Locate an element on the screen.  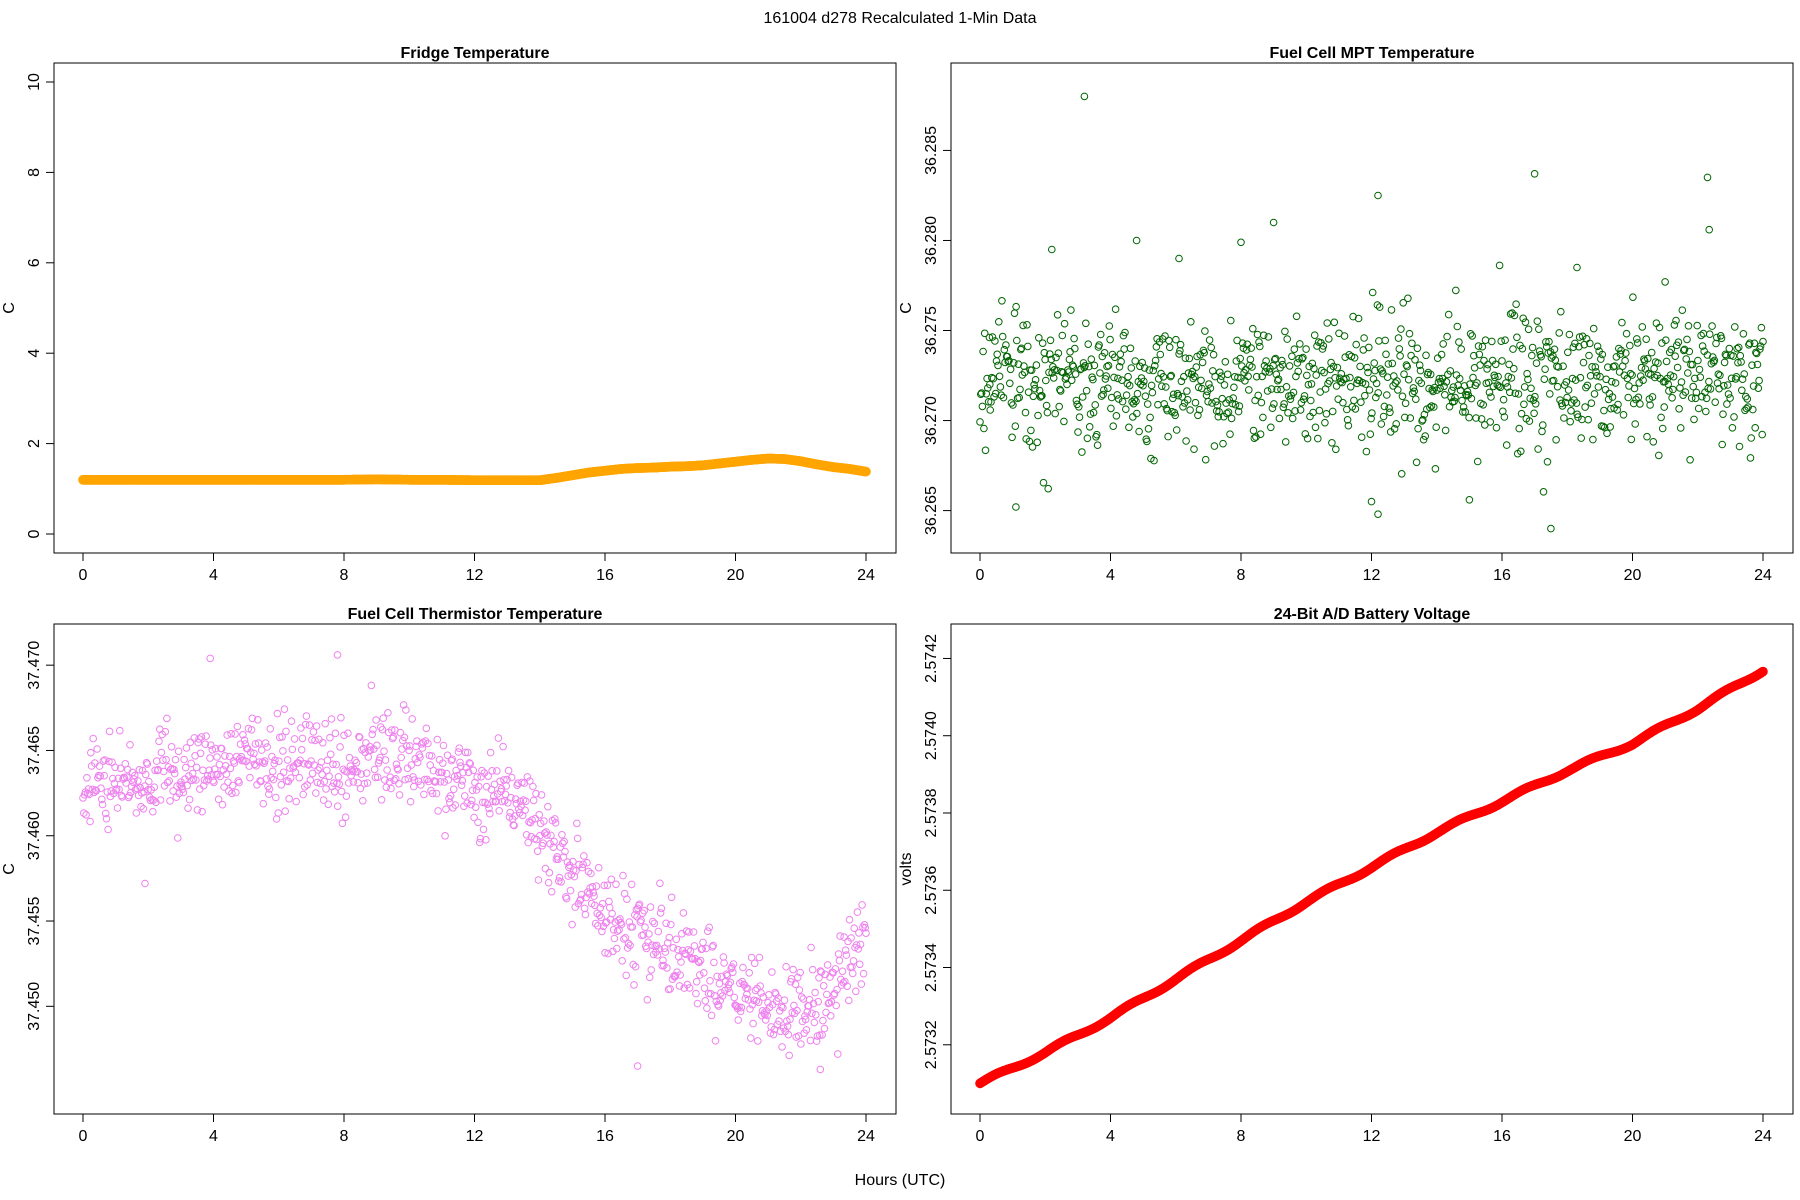
y-tick-label: 2.5740 is located at coordinates (931, 735).